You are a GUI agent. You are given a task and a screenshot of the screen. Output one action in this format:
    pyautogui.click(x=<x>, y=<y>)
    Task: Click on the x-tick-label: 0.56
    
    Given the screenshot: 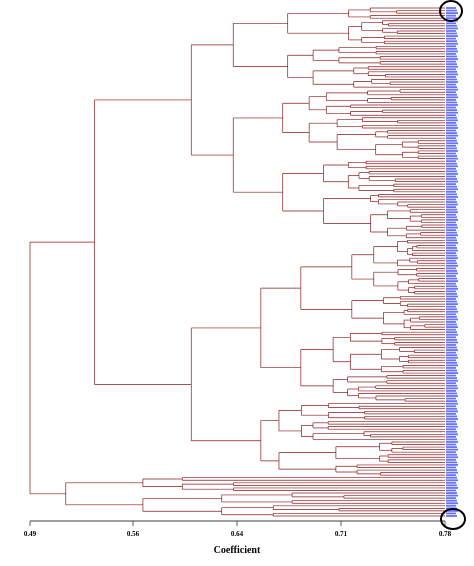 What is the action you would take?
    pyautogui.click(x=133, y=534)
    